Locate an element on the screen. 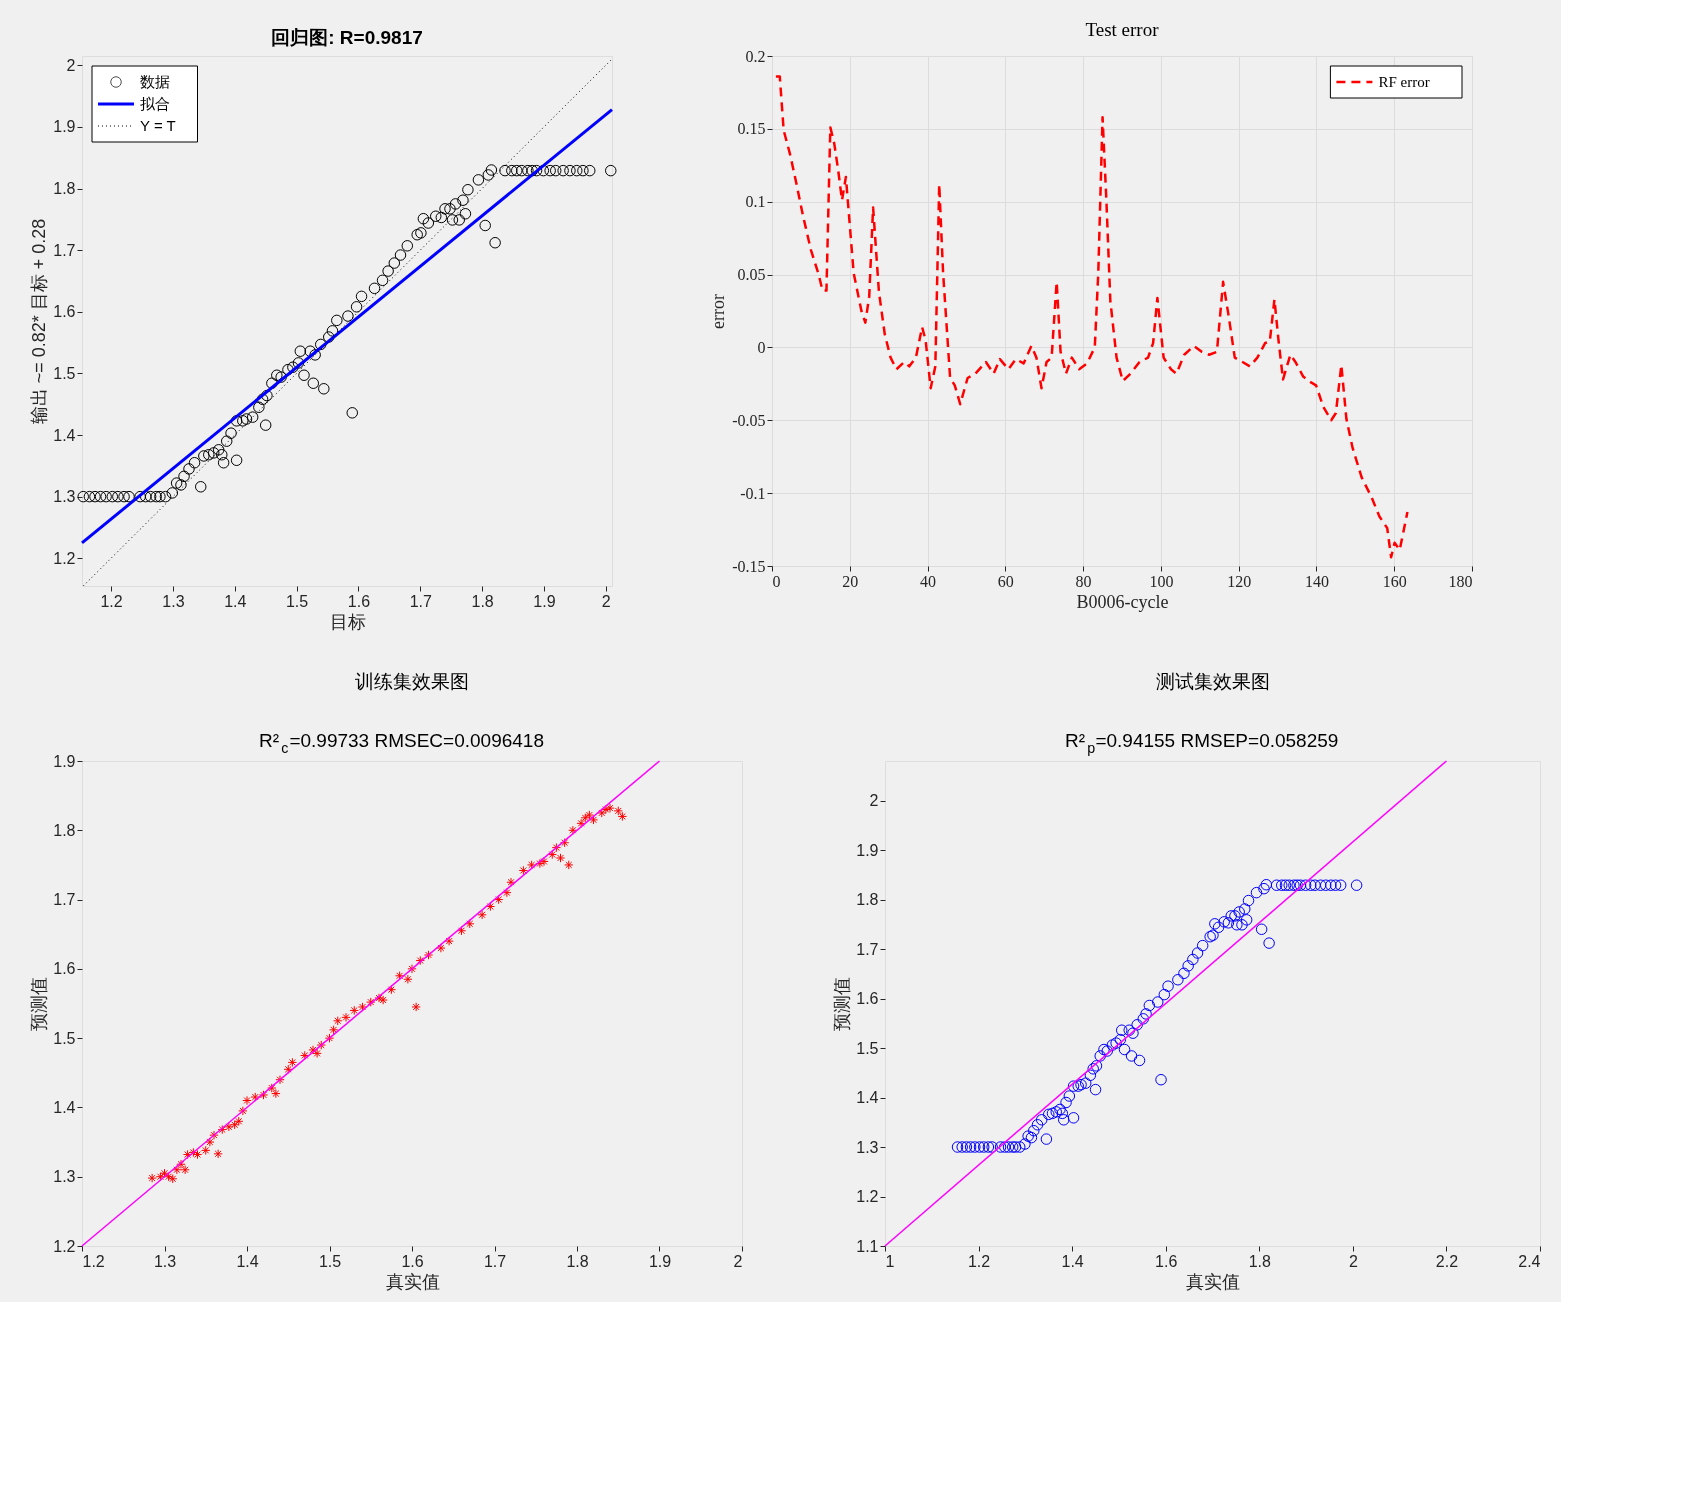 This screenshot has height=1509, width=1695. y-tick-label: -0.05 is located at coordinates (749, 420).